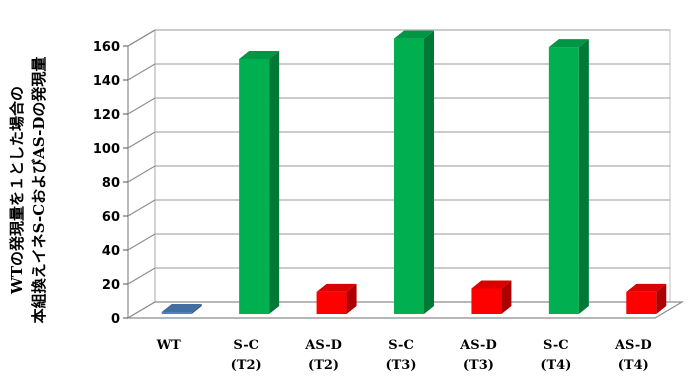 The height and width of the screenshot is (382, 700). I want to click on y-axis-label: WTの発現量を１とした場合の 本組換えイネS-CおよびAS-Dの発現量, so click(28, 190).